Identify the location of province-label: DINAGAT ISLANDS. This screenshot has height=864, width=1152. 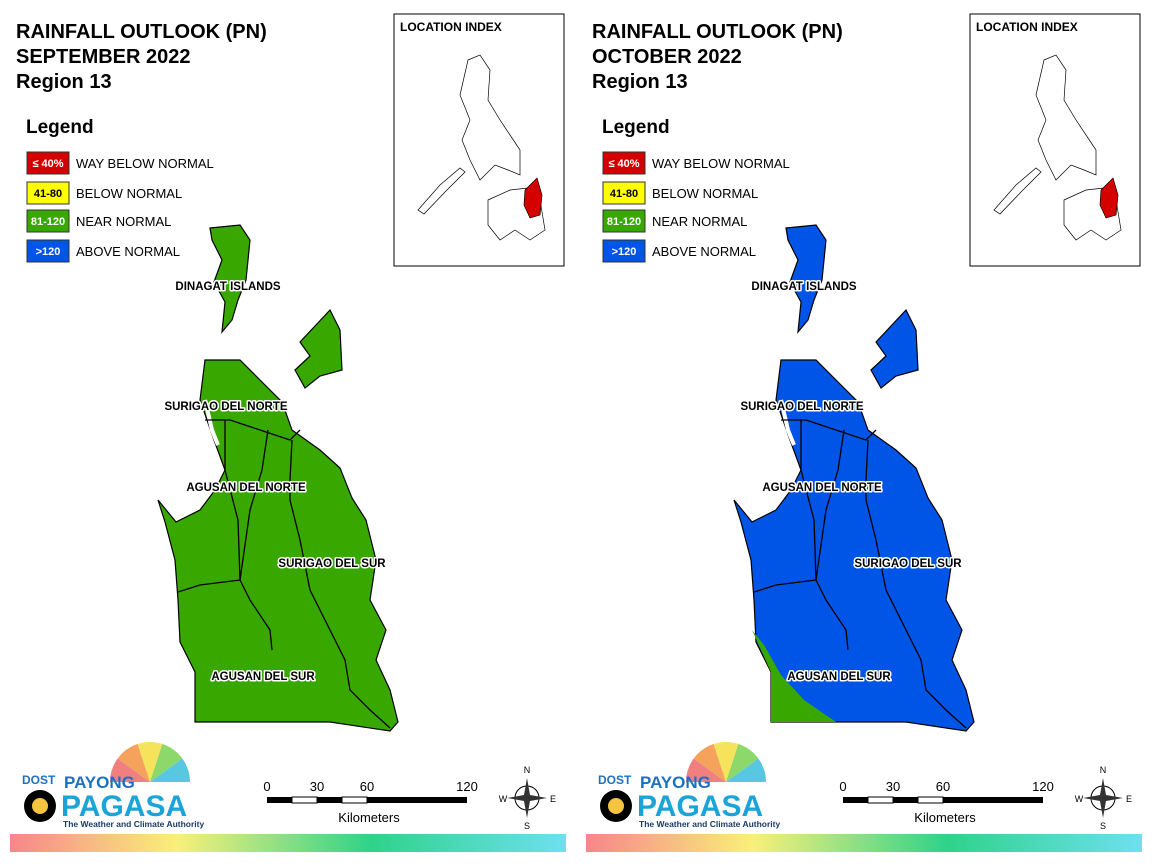
(804, 287).